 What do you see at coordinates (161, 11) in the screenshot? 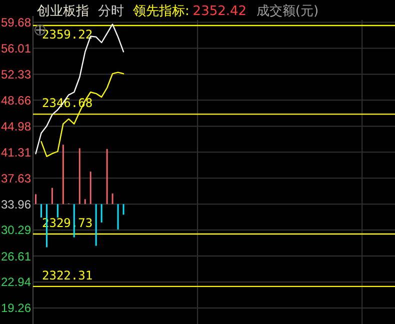
I see `text: 领先指标:` at bounding box center [161, 11].